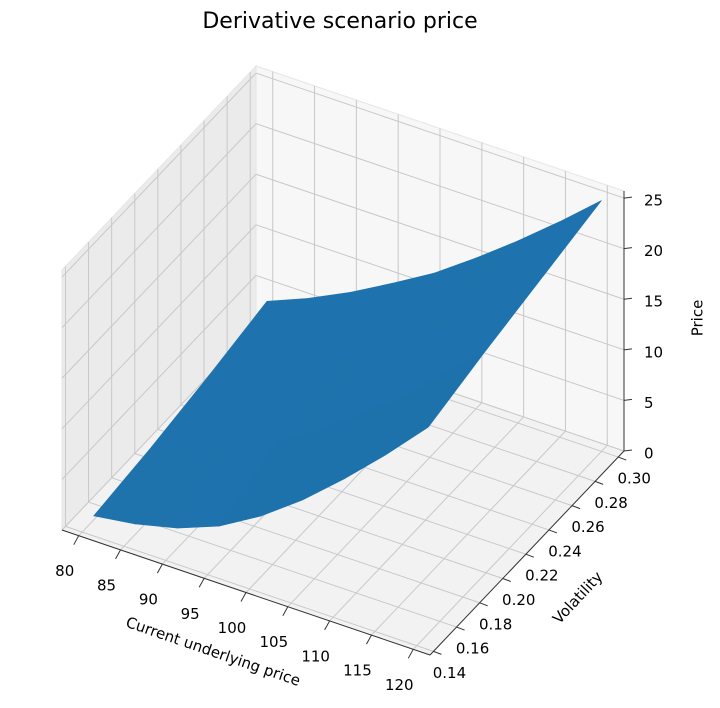 The width and height of the screenshot is (720, 708). What do you see at coordinates (399, 685) in the screenshot?
I see `x-tick-label: 120` at bounding box center [399, 685].